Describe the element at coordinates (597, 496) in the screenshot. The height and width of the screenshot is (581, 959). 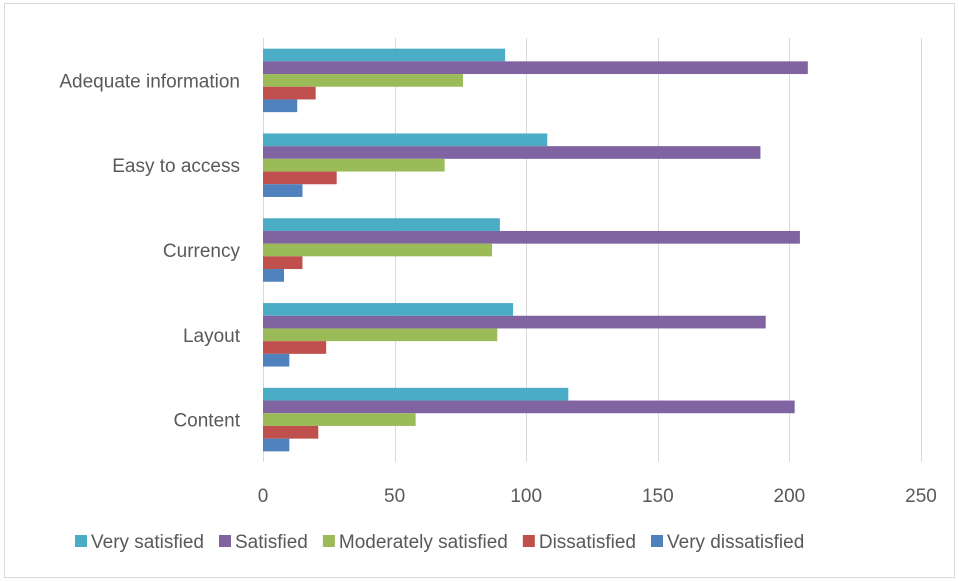
I see `x-tick-labels: 0 50 100 150 200 250` at that location.